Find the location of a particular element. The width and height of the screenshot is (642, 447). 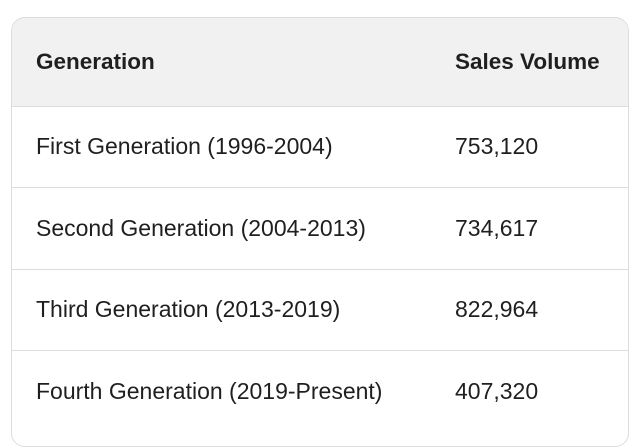

sales-volume-cell: 753,120 is located at coordinates (497, 146).